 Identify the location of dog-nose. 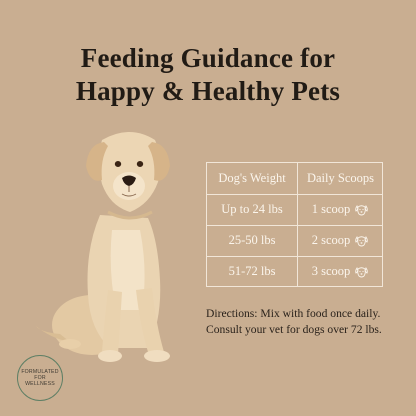
(129, 180).